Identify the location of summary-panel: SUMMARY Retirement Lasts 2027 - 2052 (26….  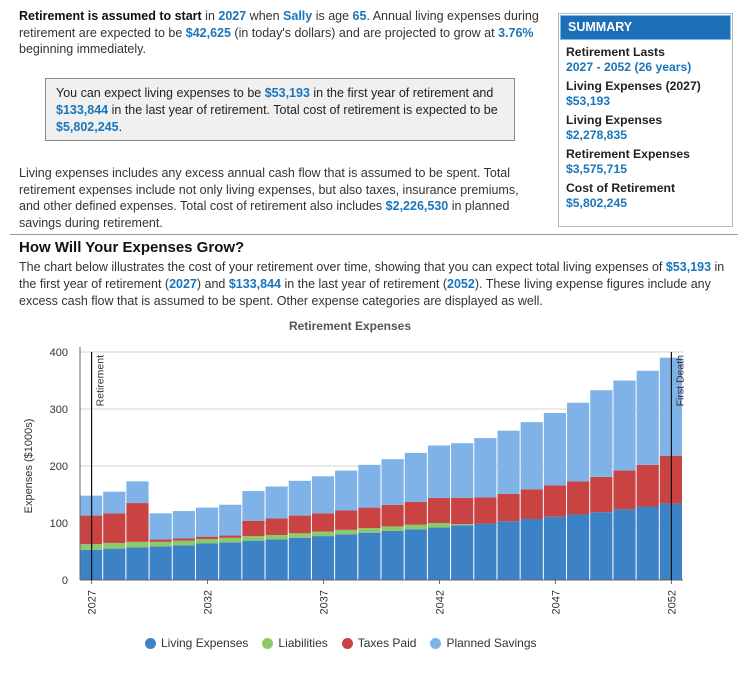
(645, 120).